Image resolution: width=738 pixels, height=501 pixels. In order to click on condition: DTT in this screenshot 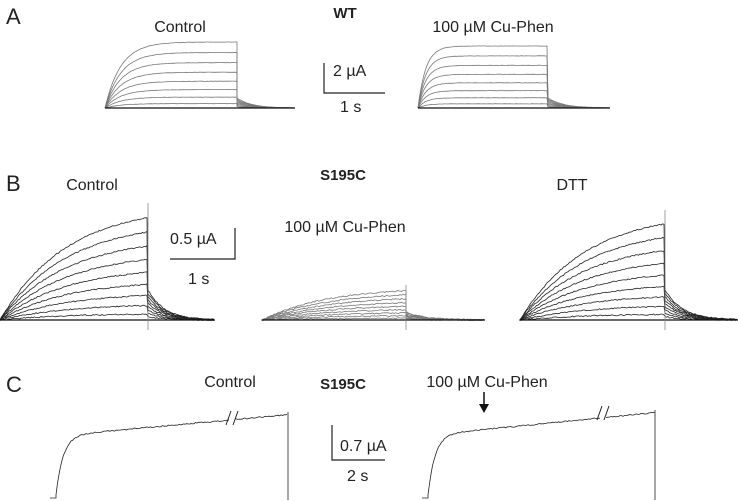, I will do `click(571, 185)`.